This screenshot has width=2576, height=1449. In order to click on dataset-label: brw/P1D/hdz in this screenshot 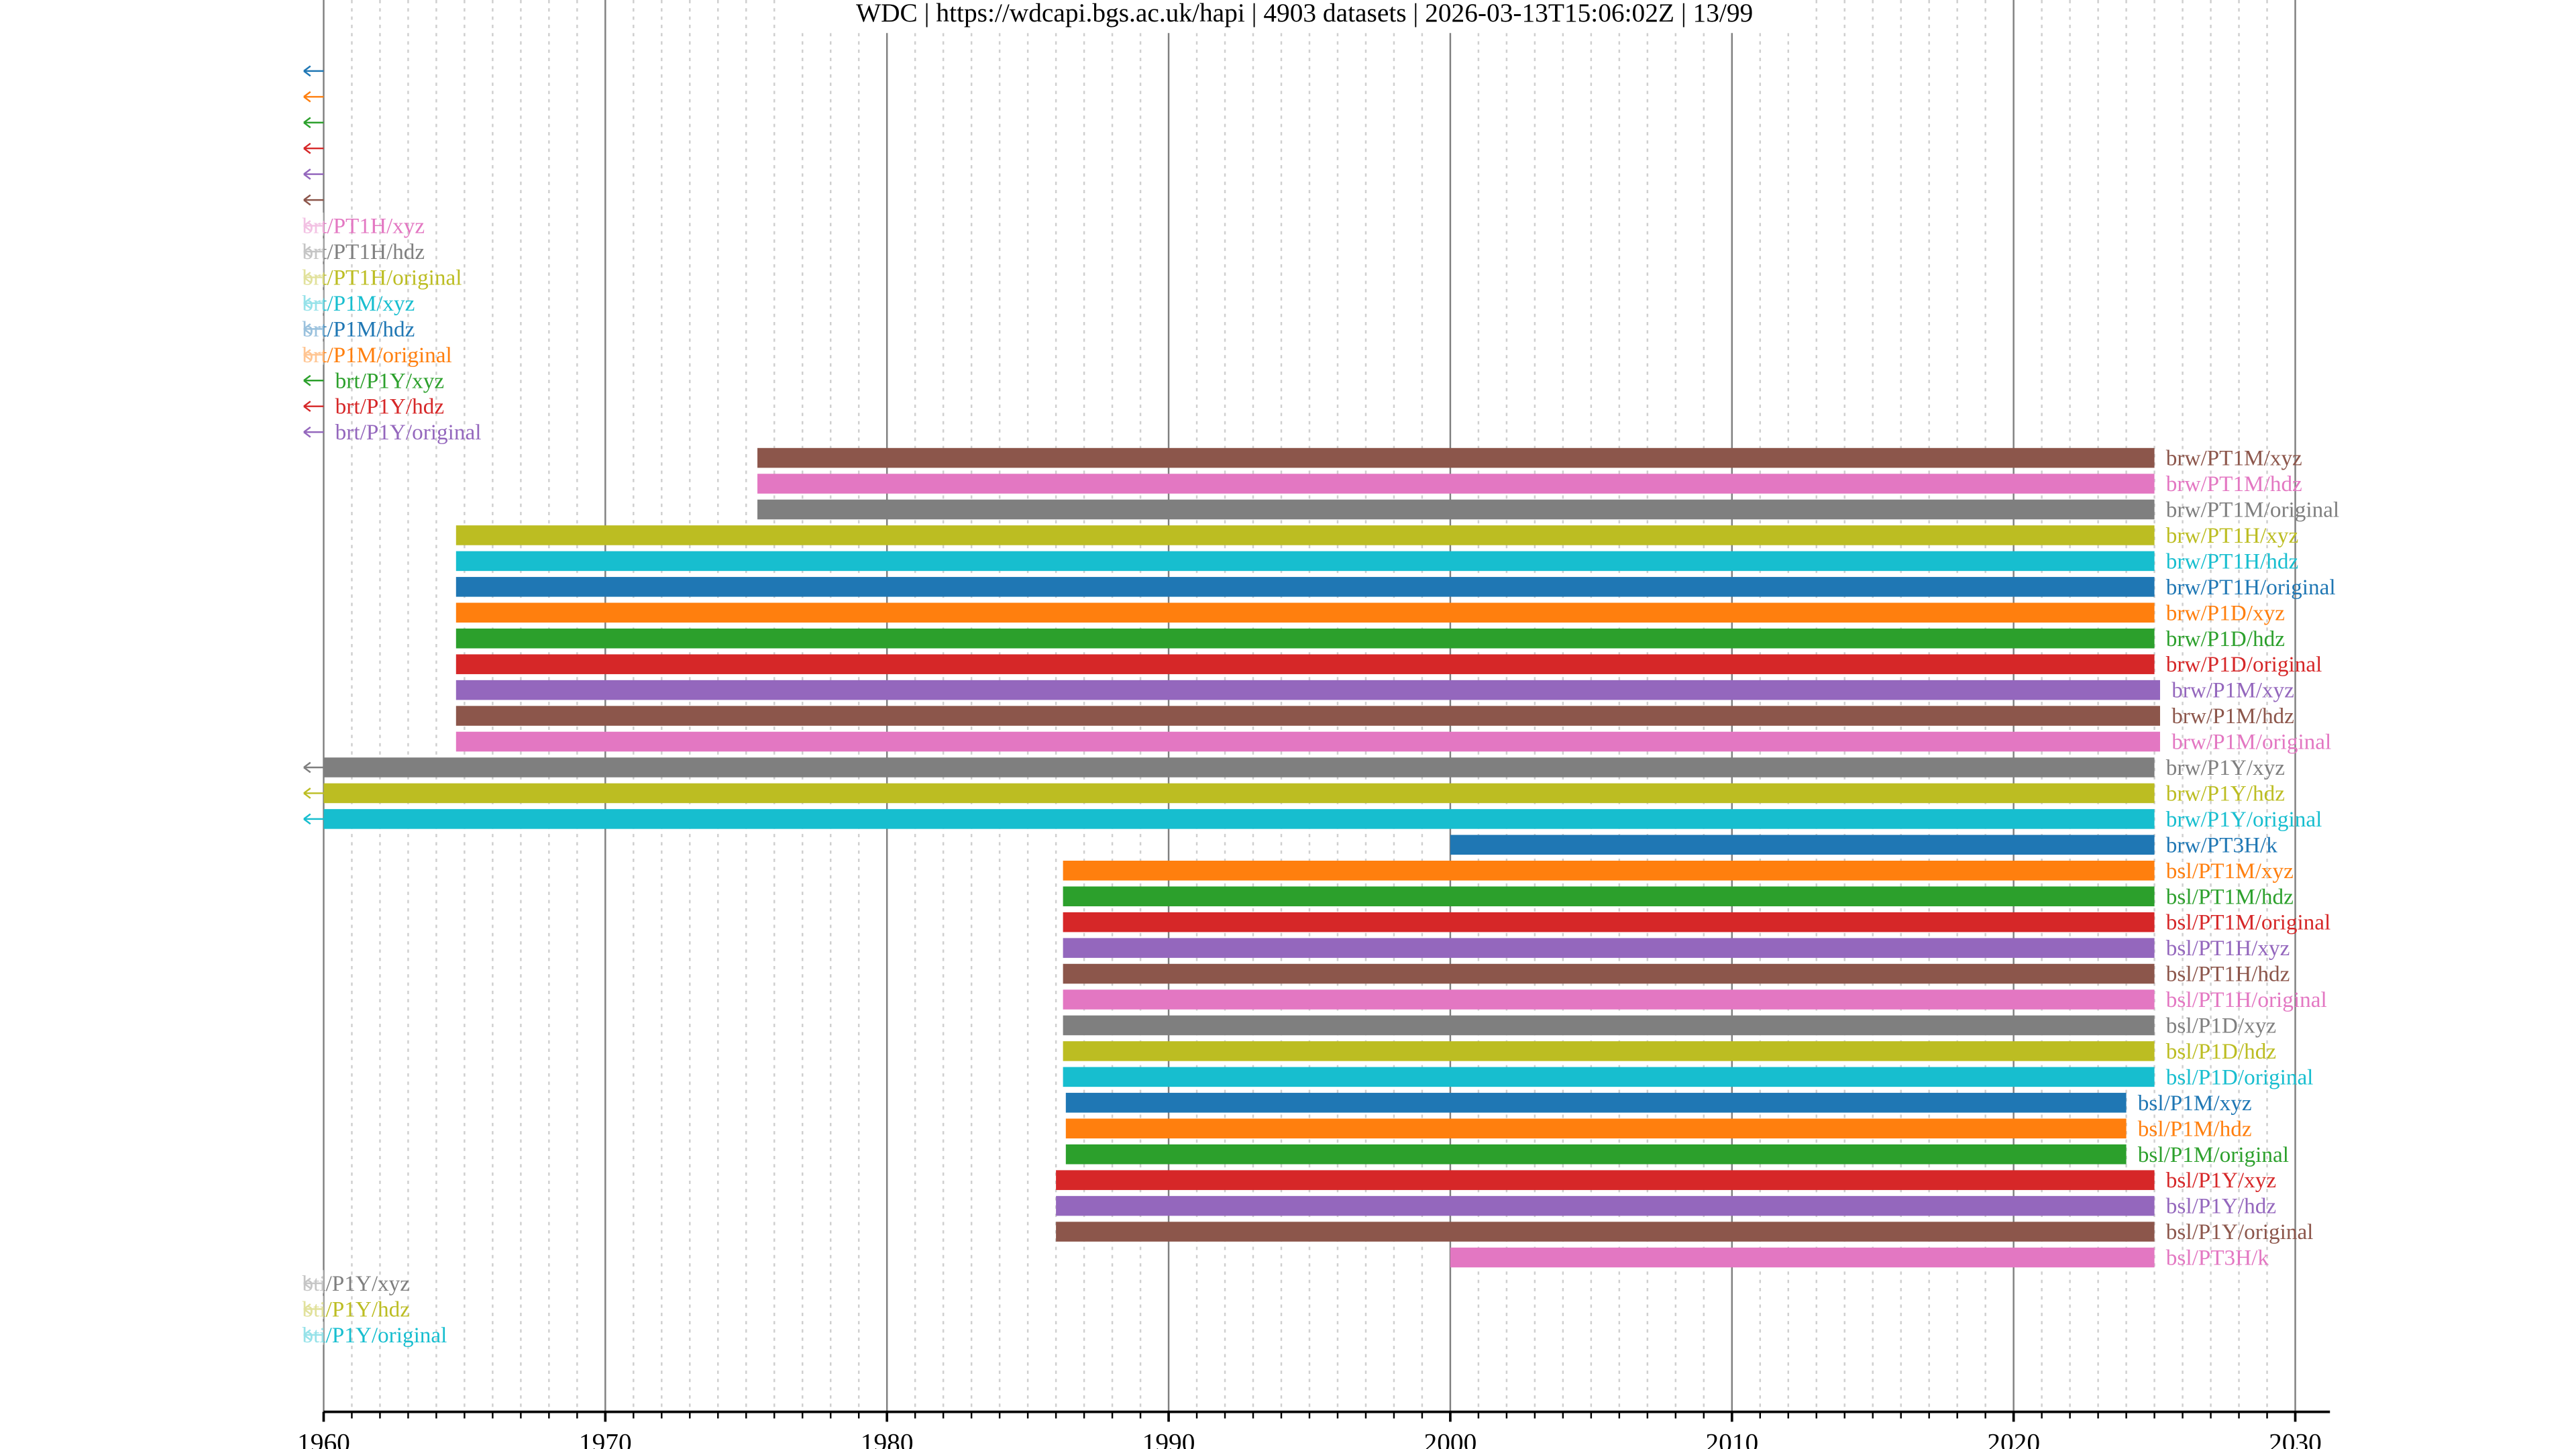, I will do `click(2225, 639)`.